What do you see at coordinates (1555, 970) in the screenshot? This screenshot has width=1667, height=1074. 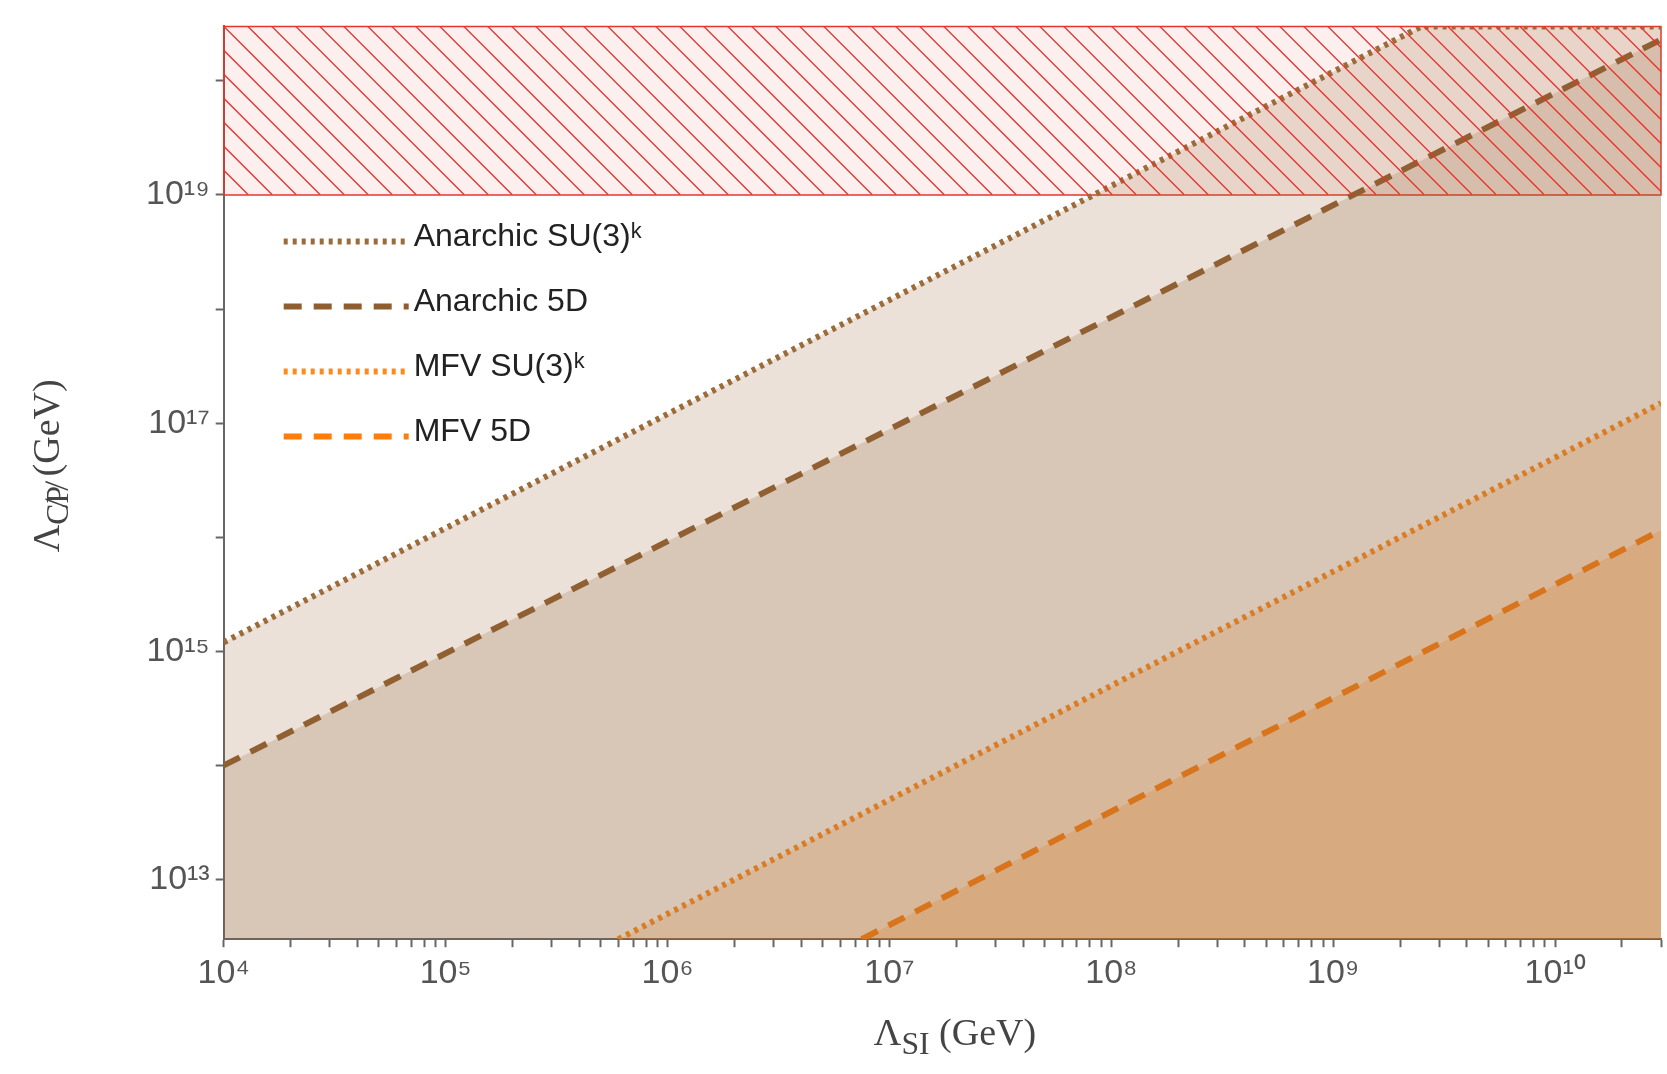 I see `x-tick-label: 10¹⁰` at bounding box center [1555, 970].